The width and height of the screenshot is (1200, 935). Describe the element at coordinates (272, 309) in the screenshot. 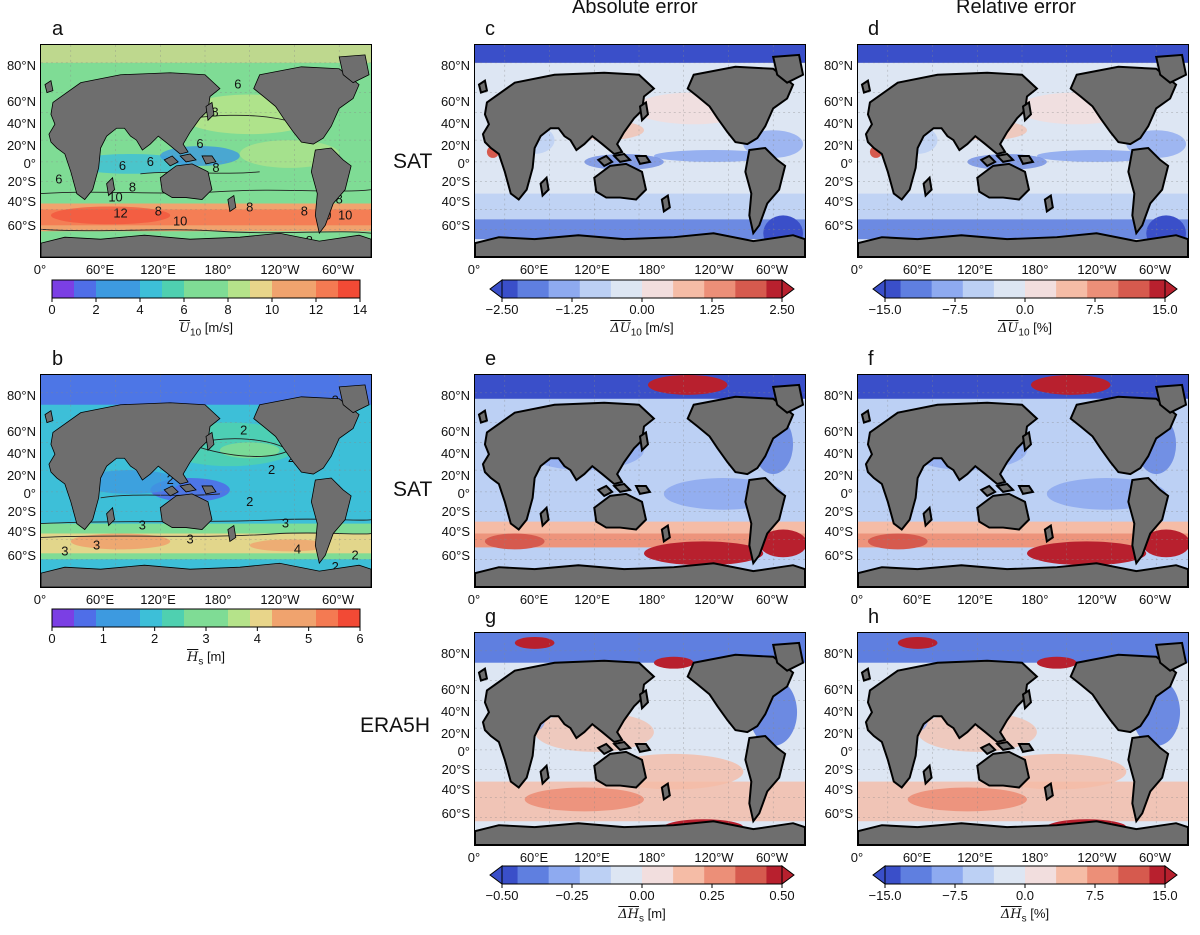

I see `colorbar-tick-a-5: 10` at that location.